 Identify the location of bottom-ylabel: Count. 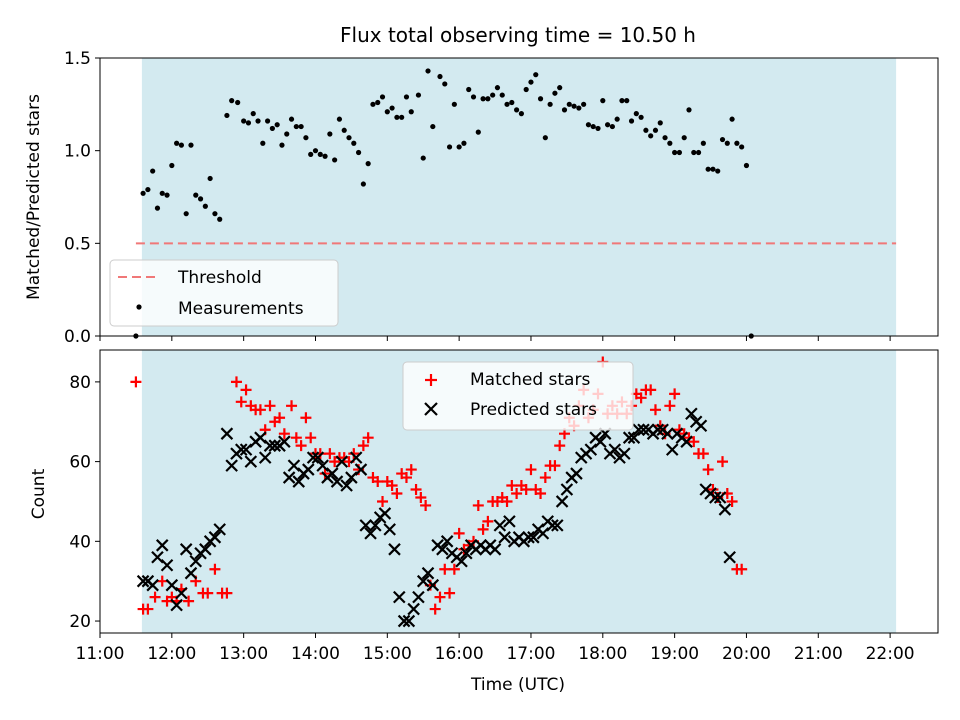
(39, 493).